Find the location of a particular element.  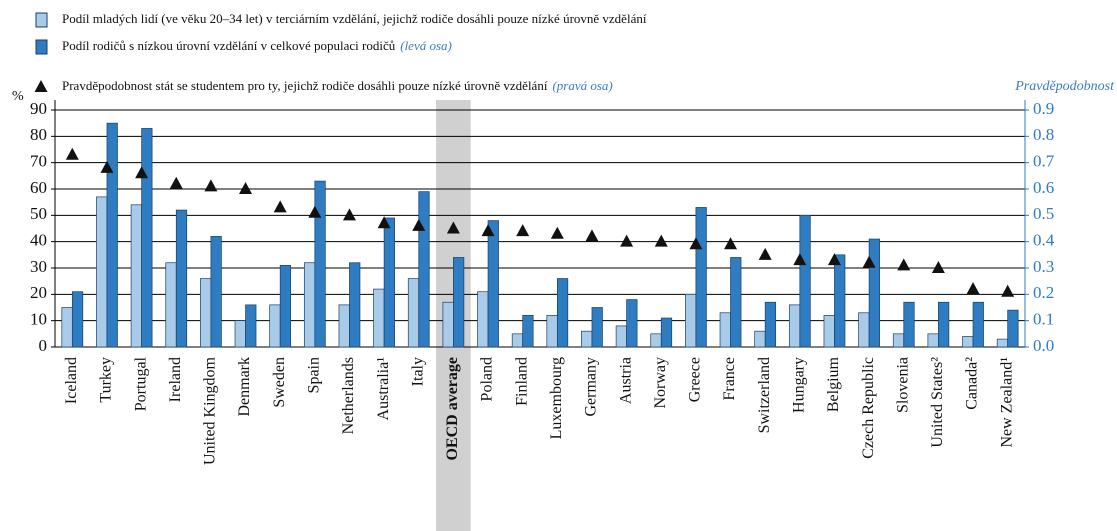

x-tick-label: United Kingdom is located at coordinates (210, 410).